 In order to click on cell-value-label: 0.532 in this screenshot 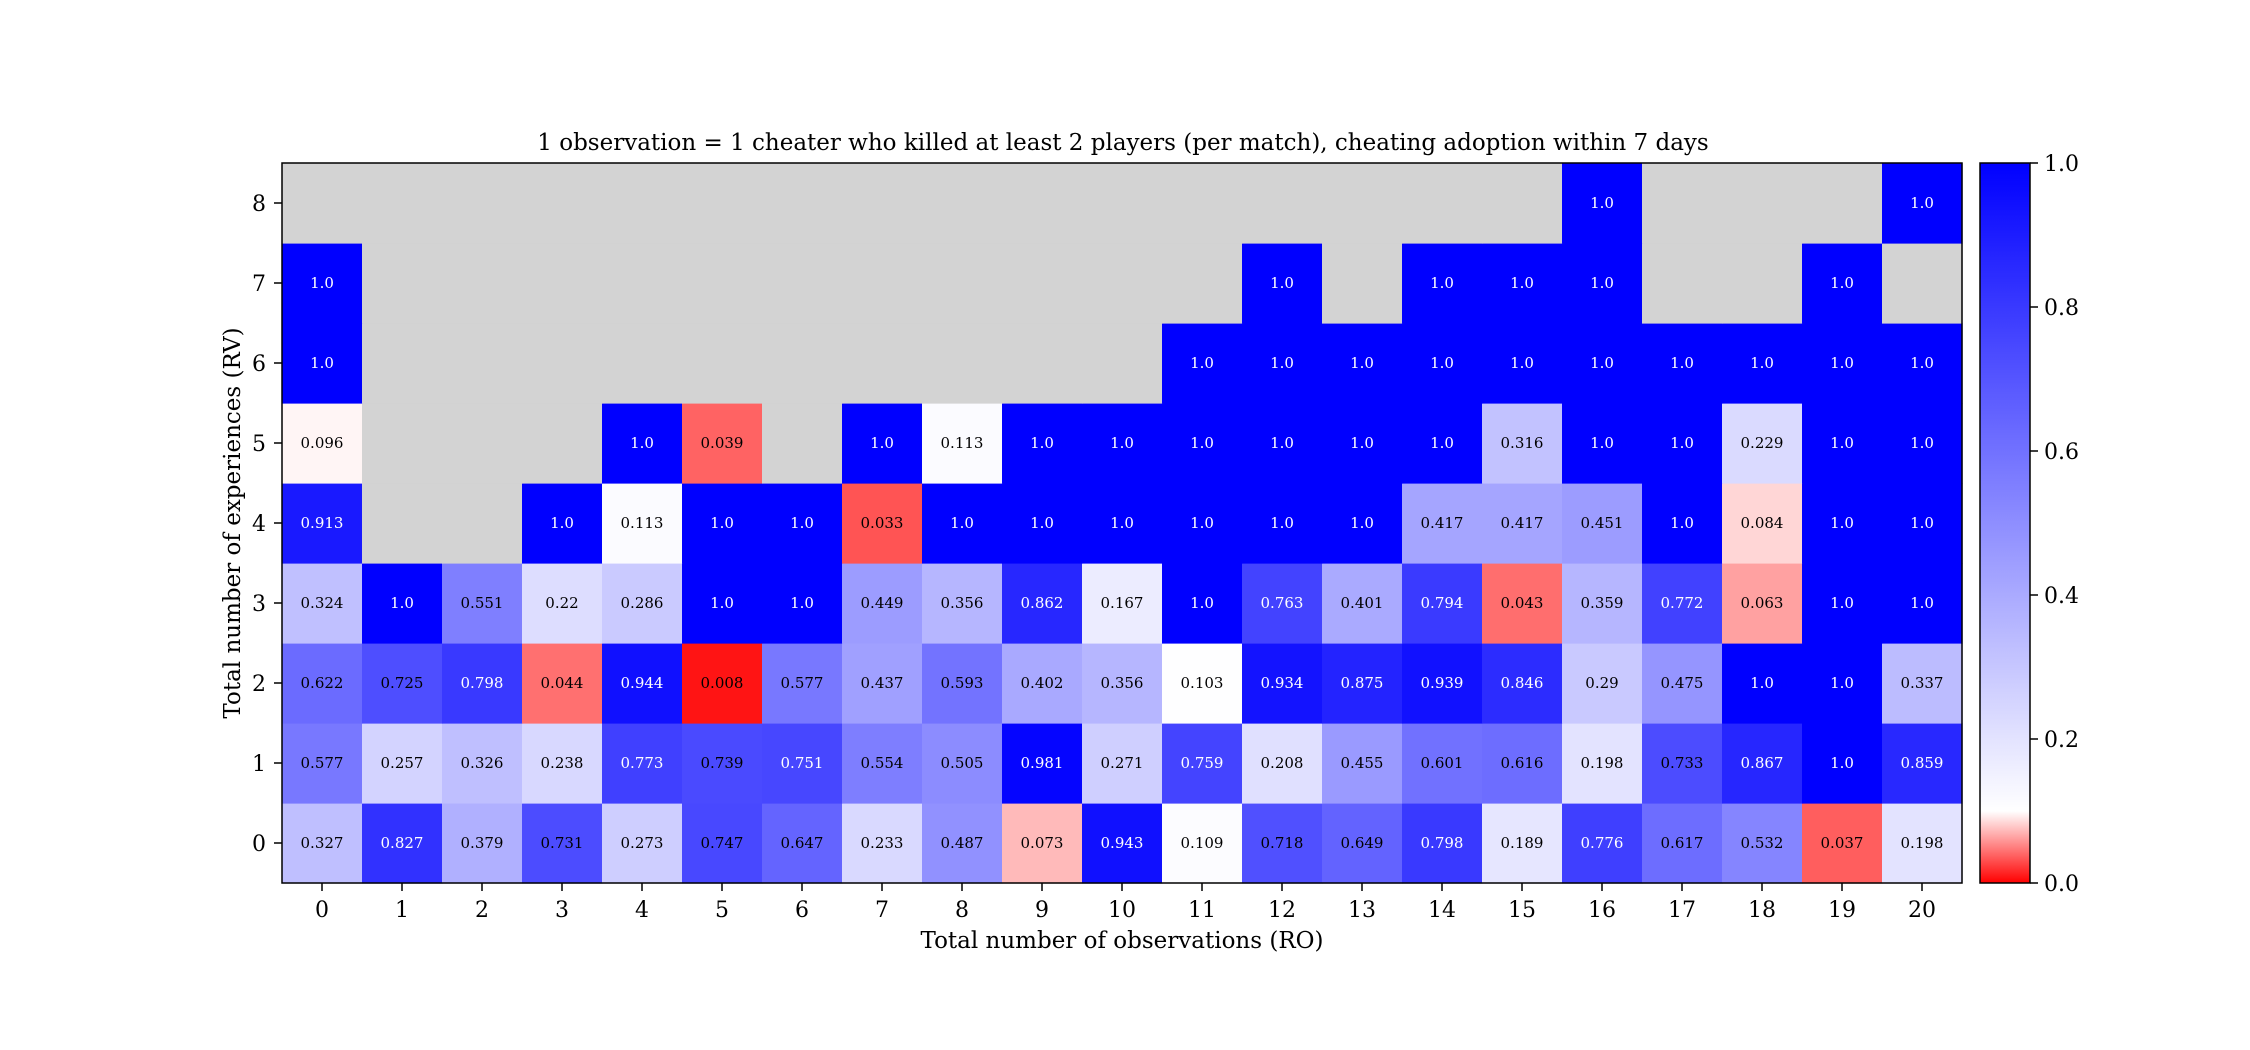, I will do `click(1762, 843)`.